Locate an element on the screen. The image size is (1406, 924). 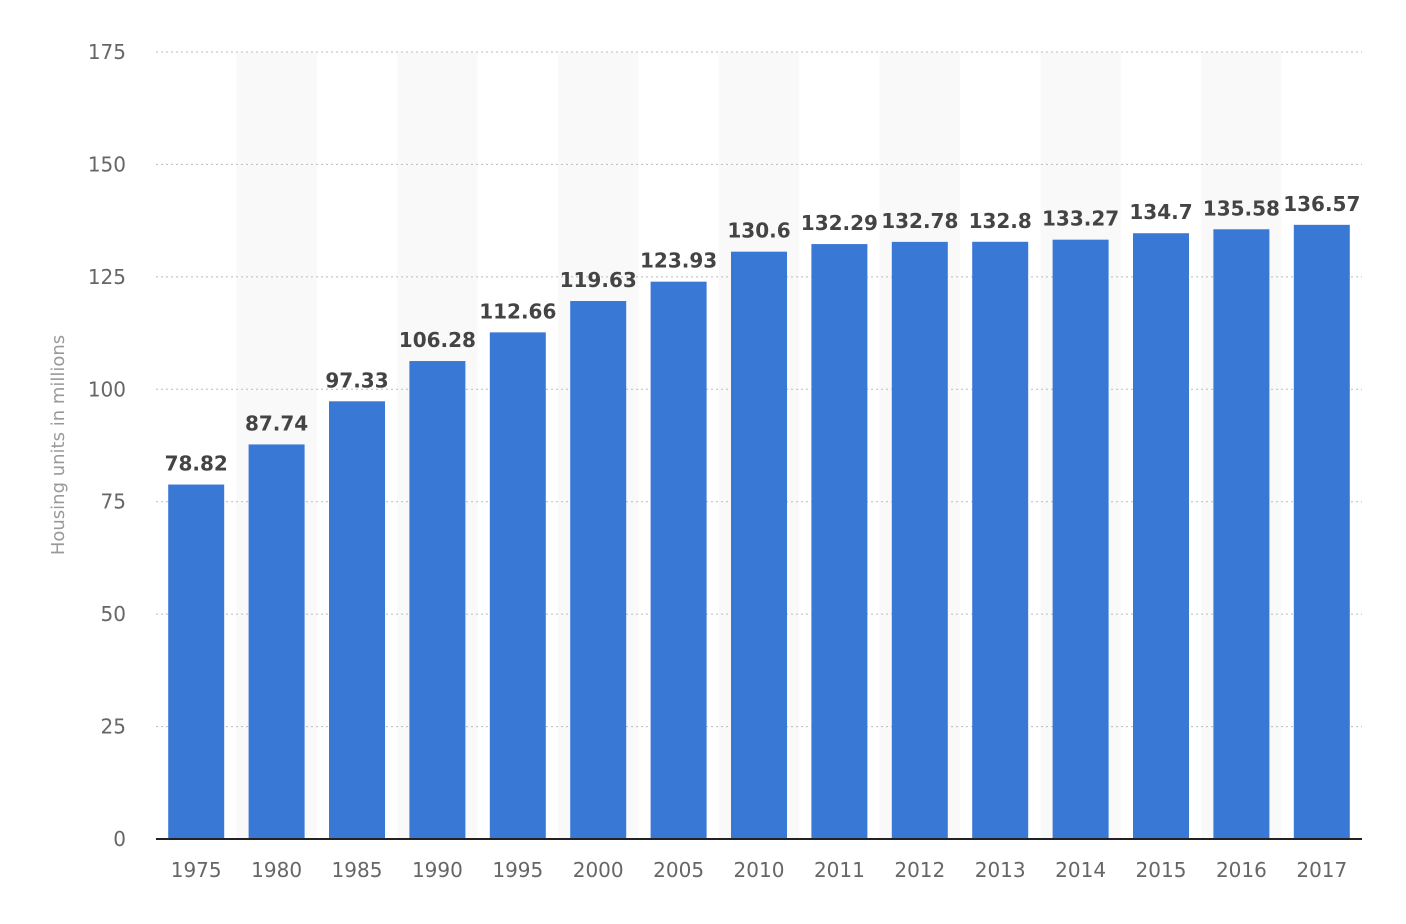
x-tick-label: 2014 is located at coordinates (1080, 870).